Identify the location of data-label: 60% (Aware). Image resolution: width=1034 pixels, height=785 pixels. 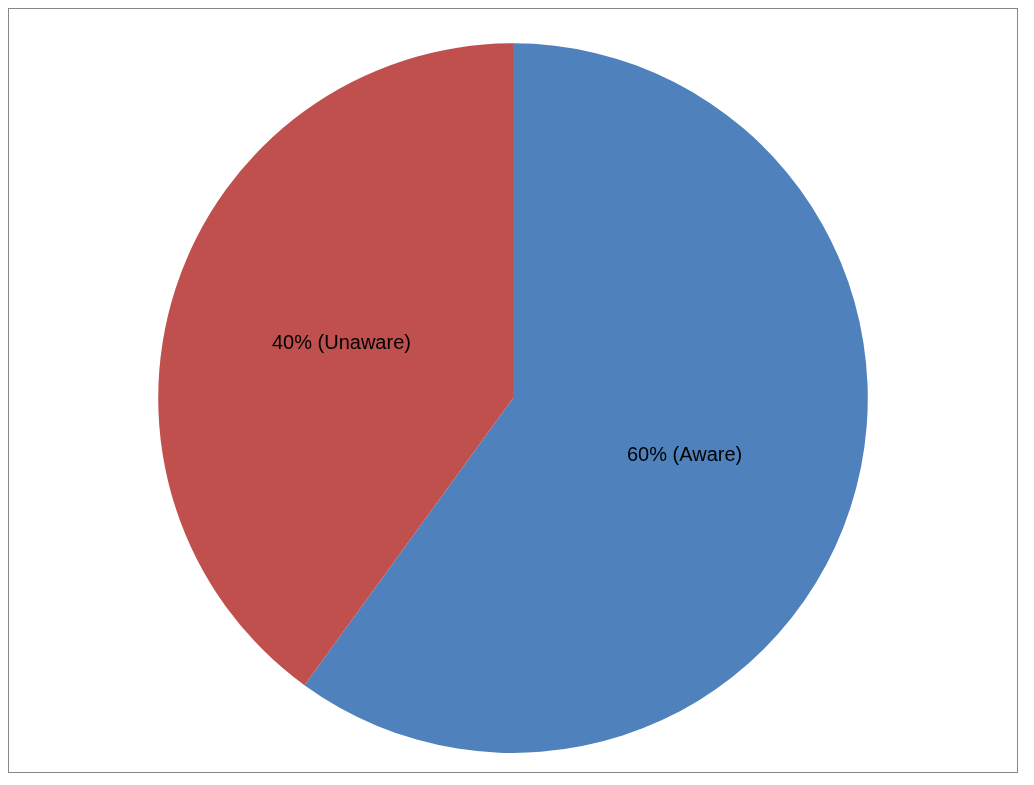
(684, 453).